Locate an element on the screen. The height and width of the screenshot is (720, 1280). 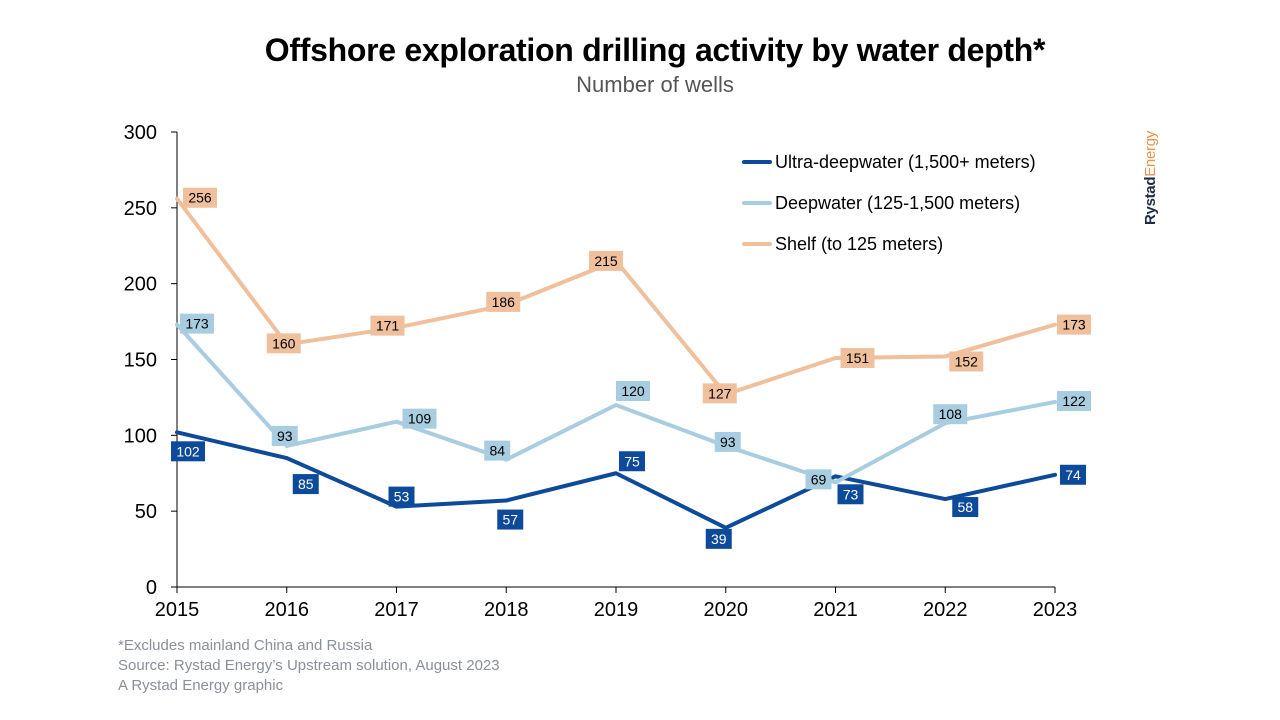
x-tick-label: 2015 is located at coordinates (177, 610).